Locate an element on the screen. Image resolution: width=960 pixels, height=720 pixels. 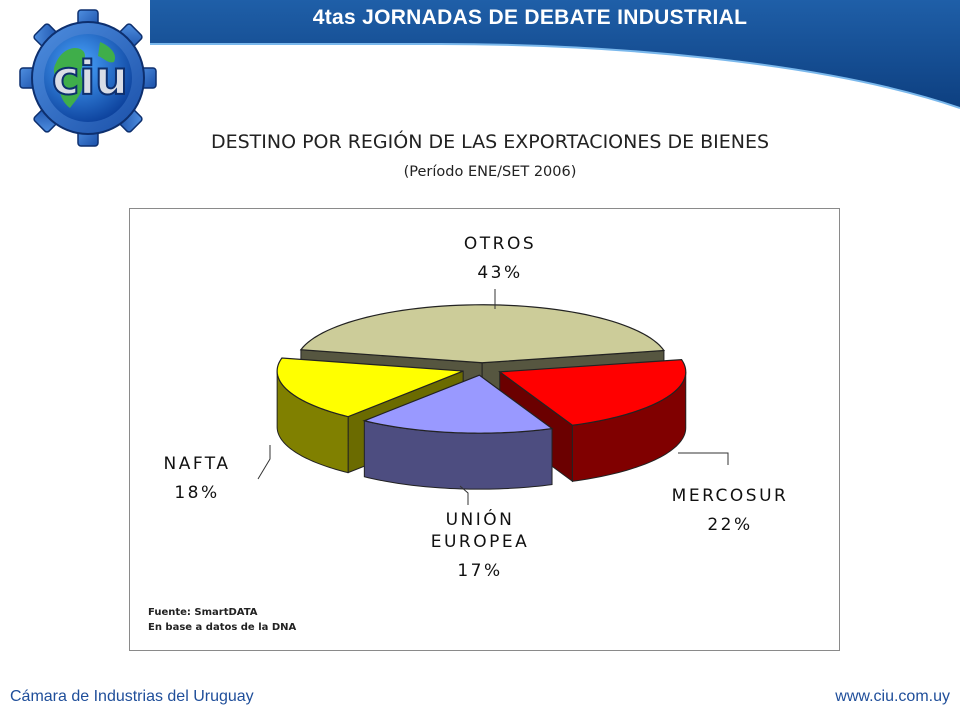
slice-label-mercosur: MERCOSUR 22% is located at coordinates (730, 510).